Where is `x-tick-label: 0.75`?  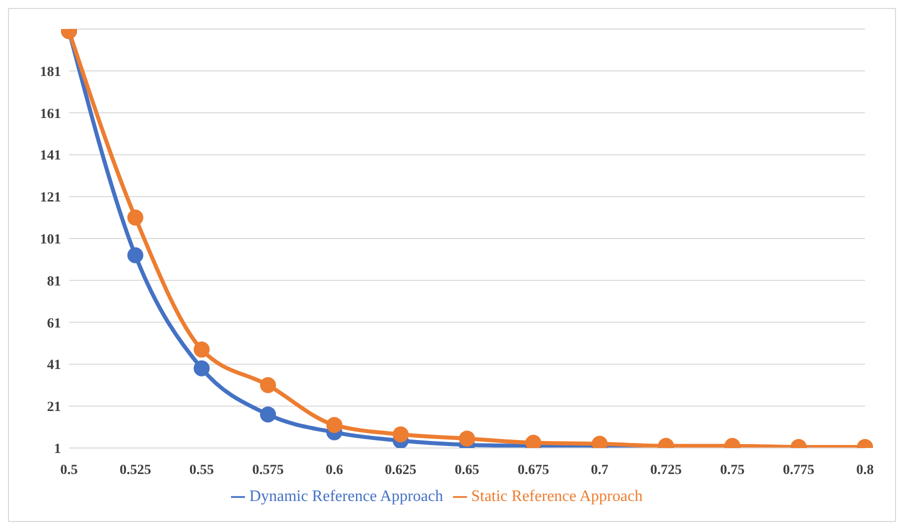
x-tick-label: 0.75 is located at coordinates (732, 470).